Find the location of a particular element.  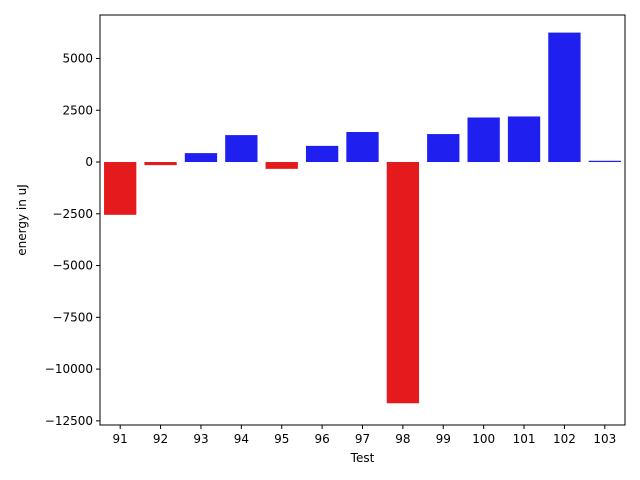

y-axis-label: energy in uJ is located at coordinates (22, 220).